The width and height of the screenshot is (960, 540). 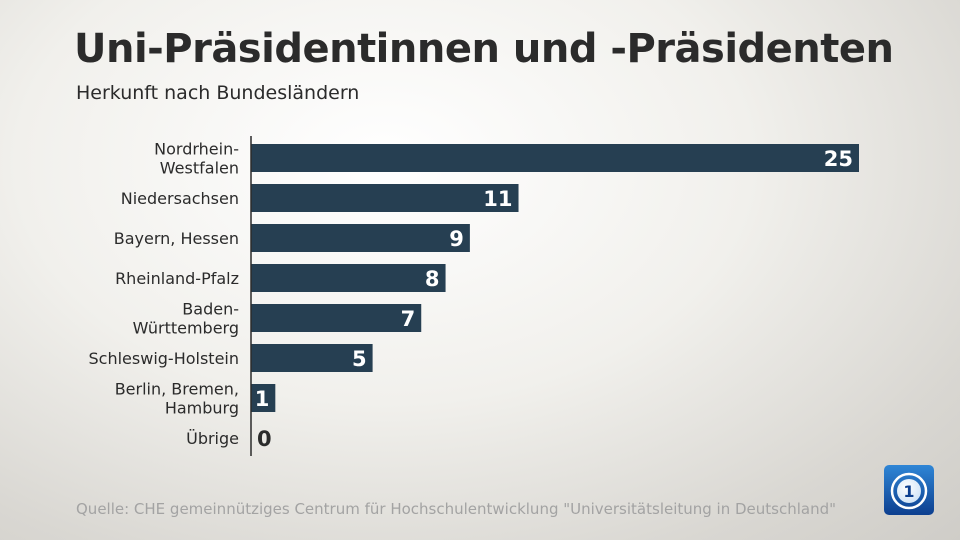 What do you see at coordinates (196, 159) in the screenshot?
I see `category-label-0: Nordrhein-Westfalen` at bounding box center [196, 159].